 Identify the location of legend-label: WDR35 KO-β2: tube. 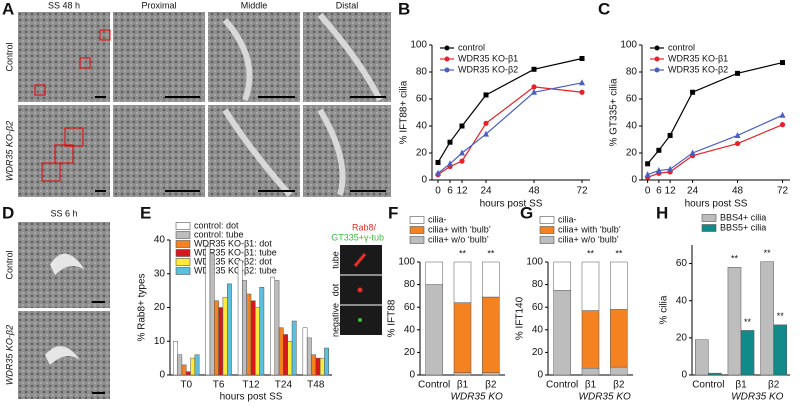
(235, 270).